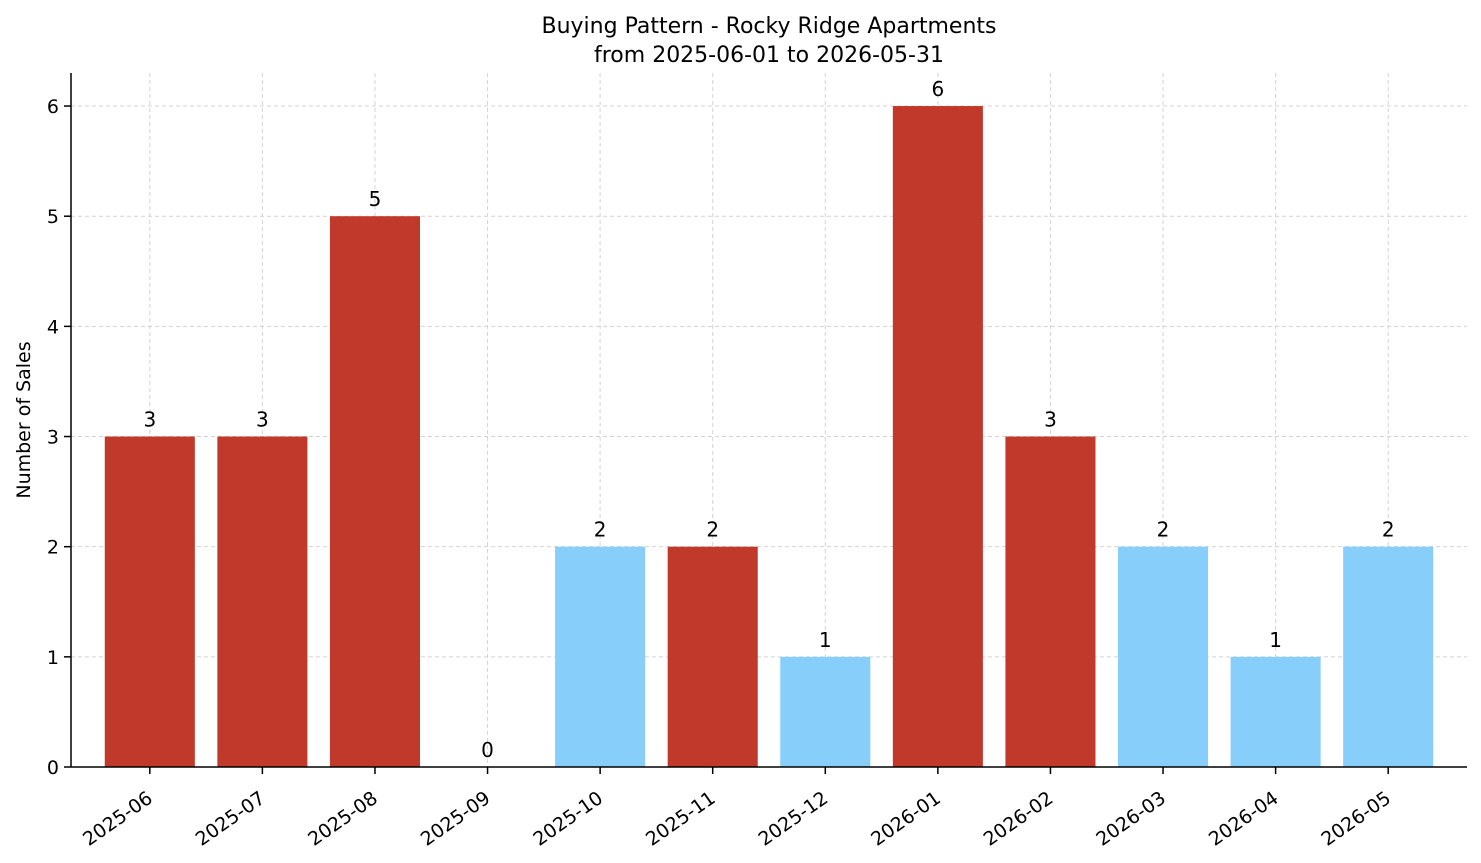 This screenshot has height=863, width=1481. I want to click on data-label-2025-08: 5, so click(375, 199).